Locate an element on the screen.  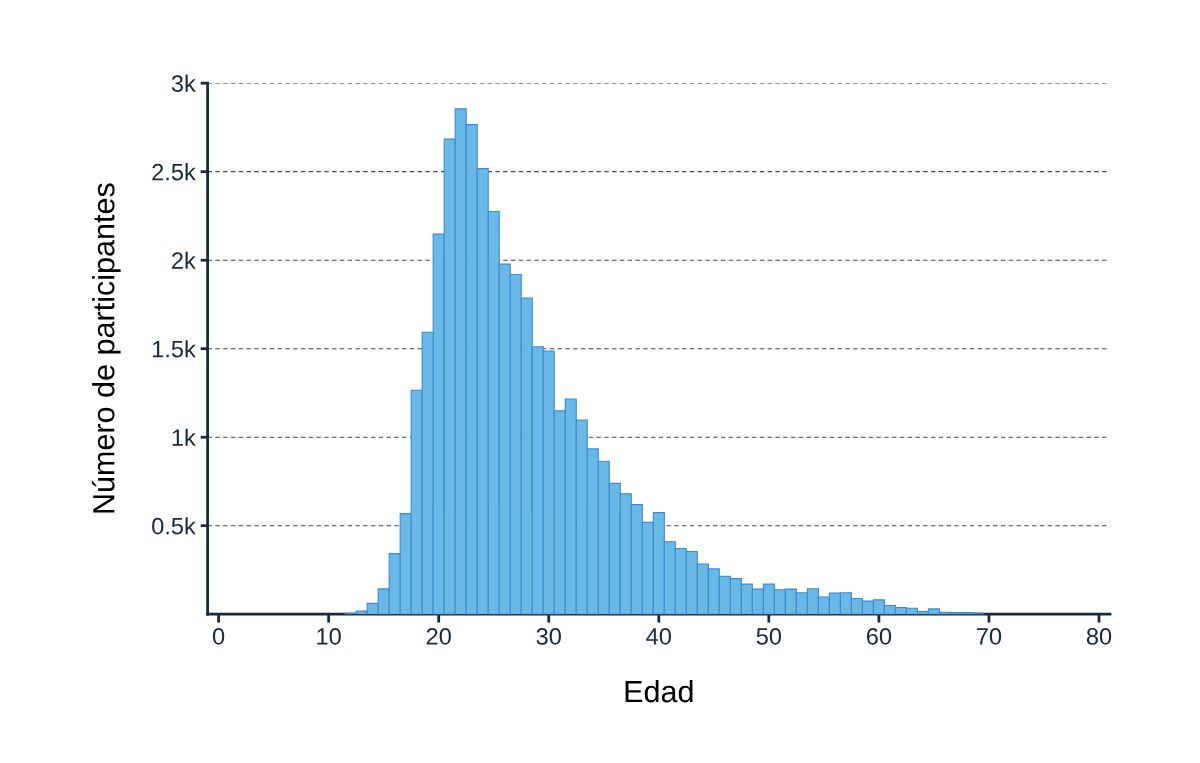
y-tick-label: 3k is located at coordinates (183, 83).